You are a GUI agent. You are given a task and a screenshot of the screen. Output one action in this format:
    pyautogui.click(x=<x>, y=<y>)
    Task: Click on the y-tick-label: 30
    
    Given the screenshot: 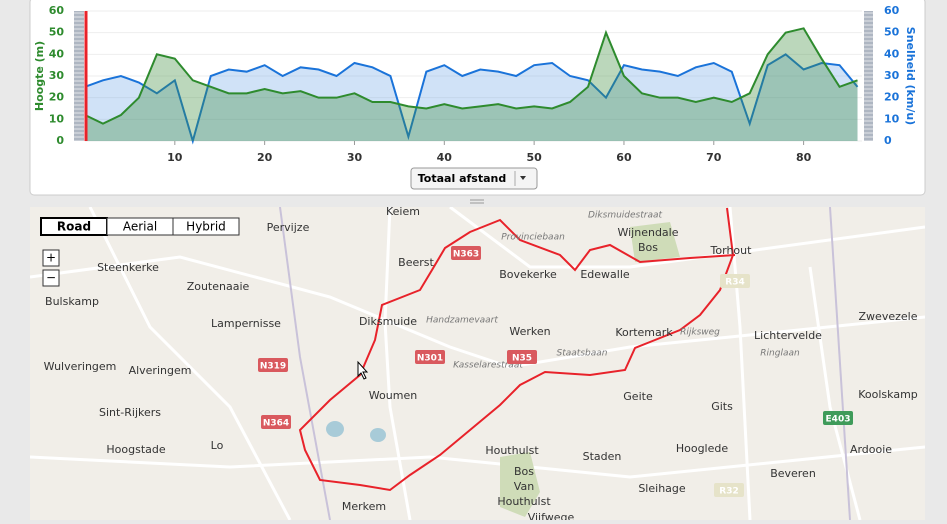 What is the action you would take?
    pyautogui.click(x=57, y=75)
    